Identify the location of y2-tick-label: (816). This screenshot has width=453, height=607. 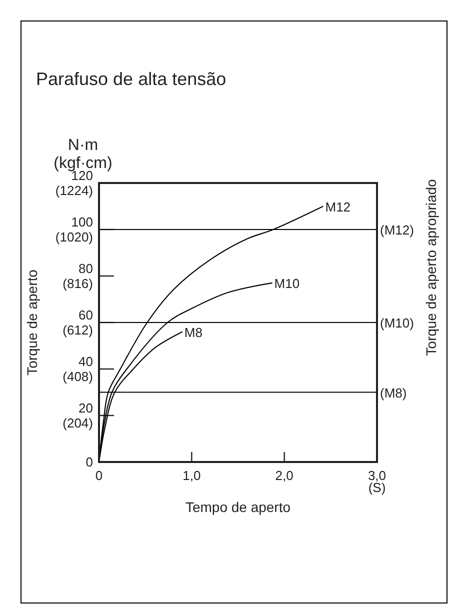
(77, 283).